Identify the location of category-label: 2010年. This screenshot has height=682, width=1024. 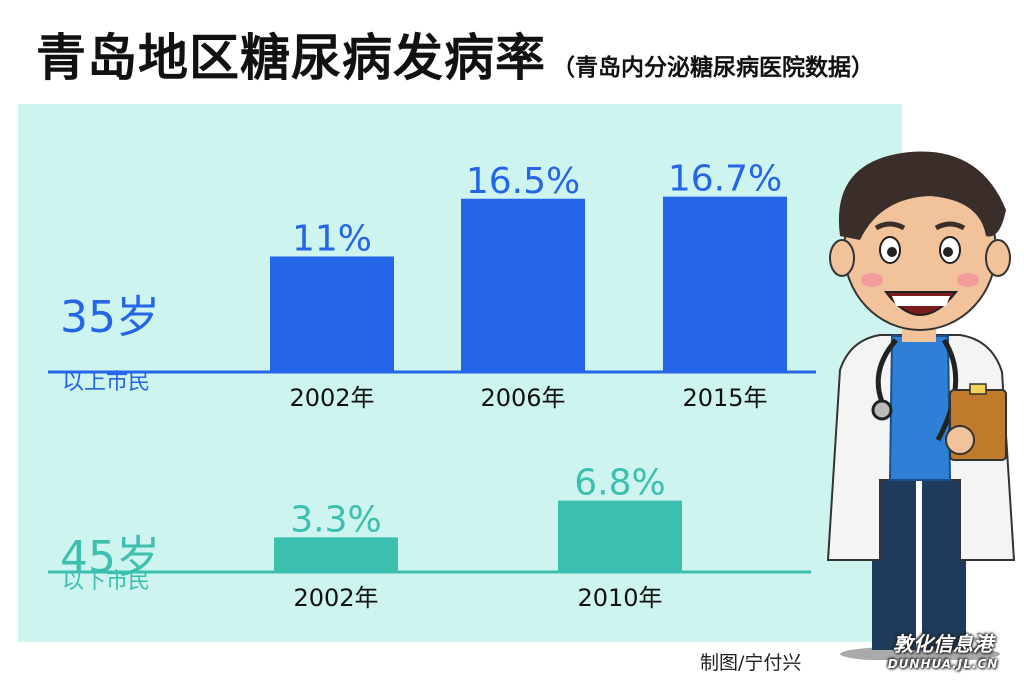
(619, 598).